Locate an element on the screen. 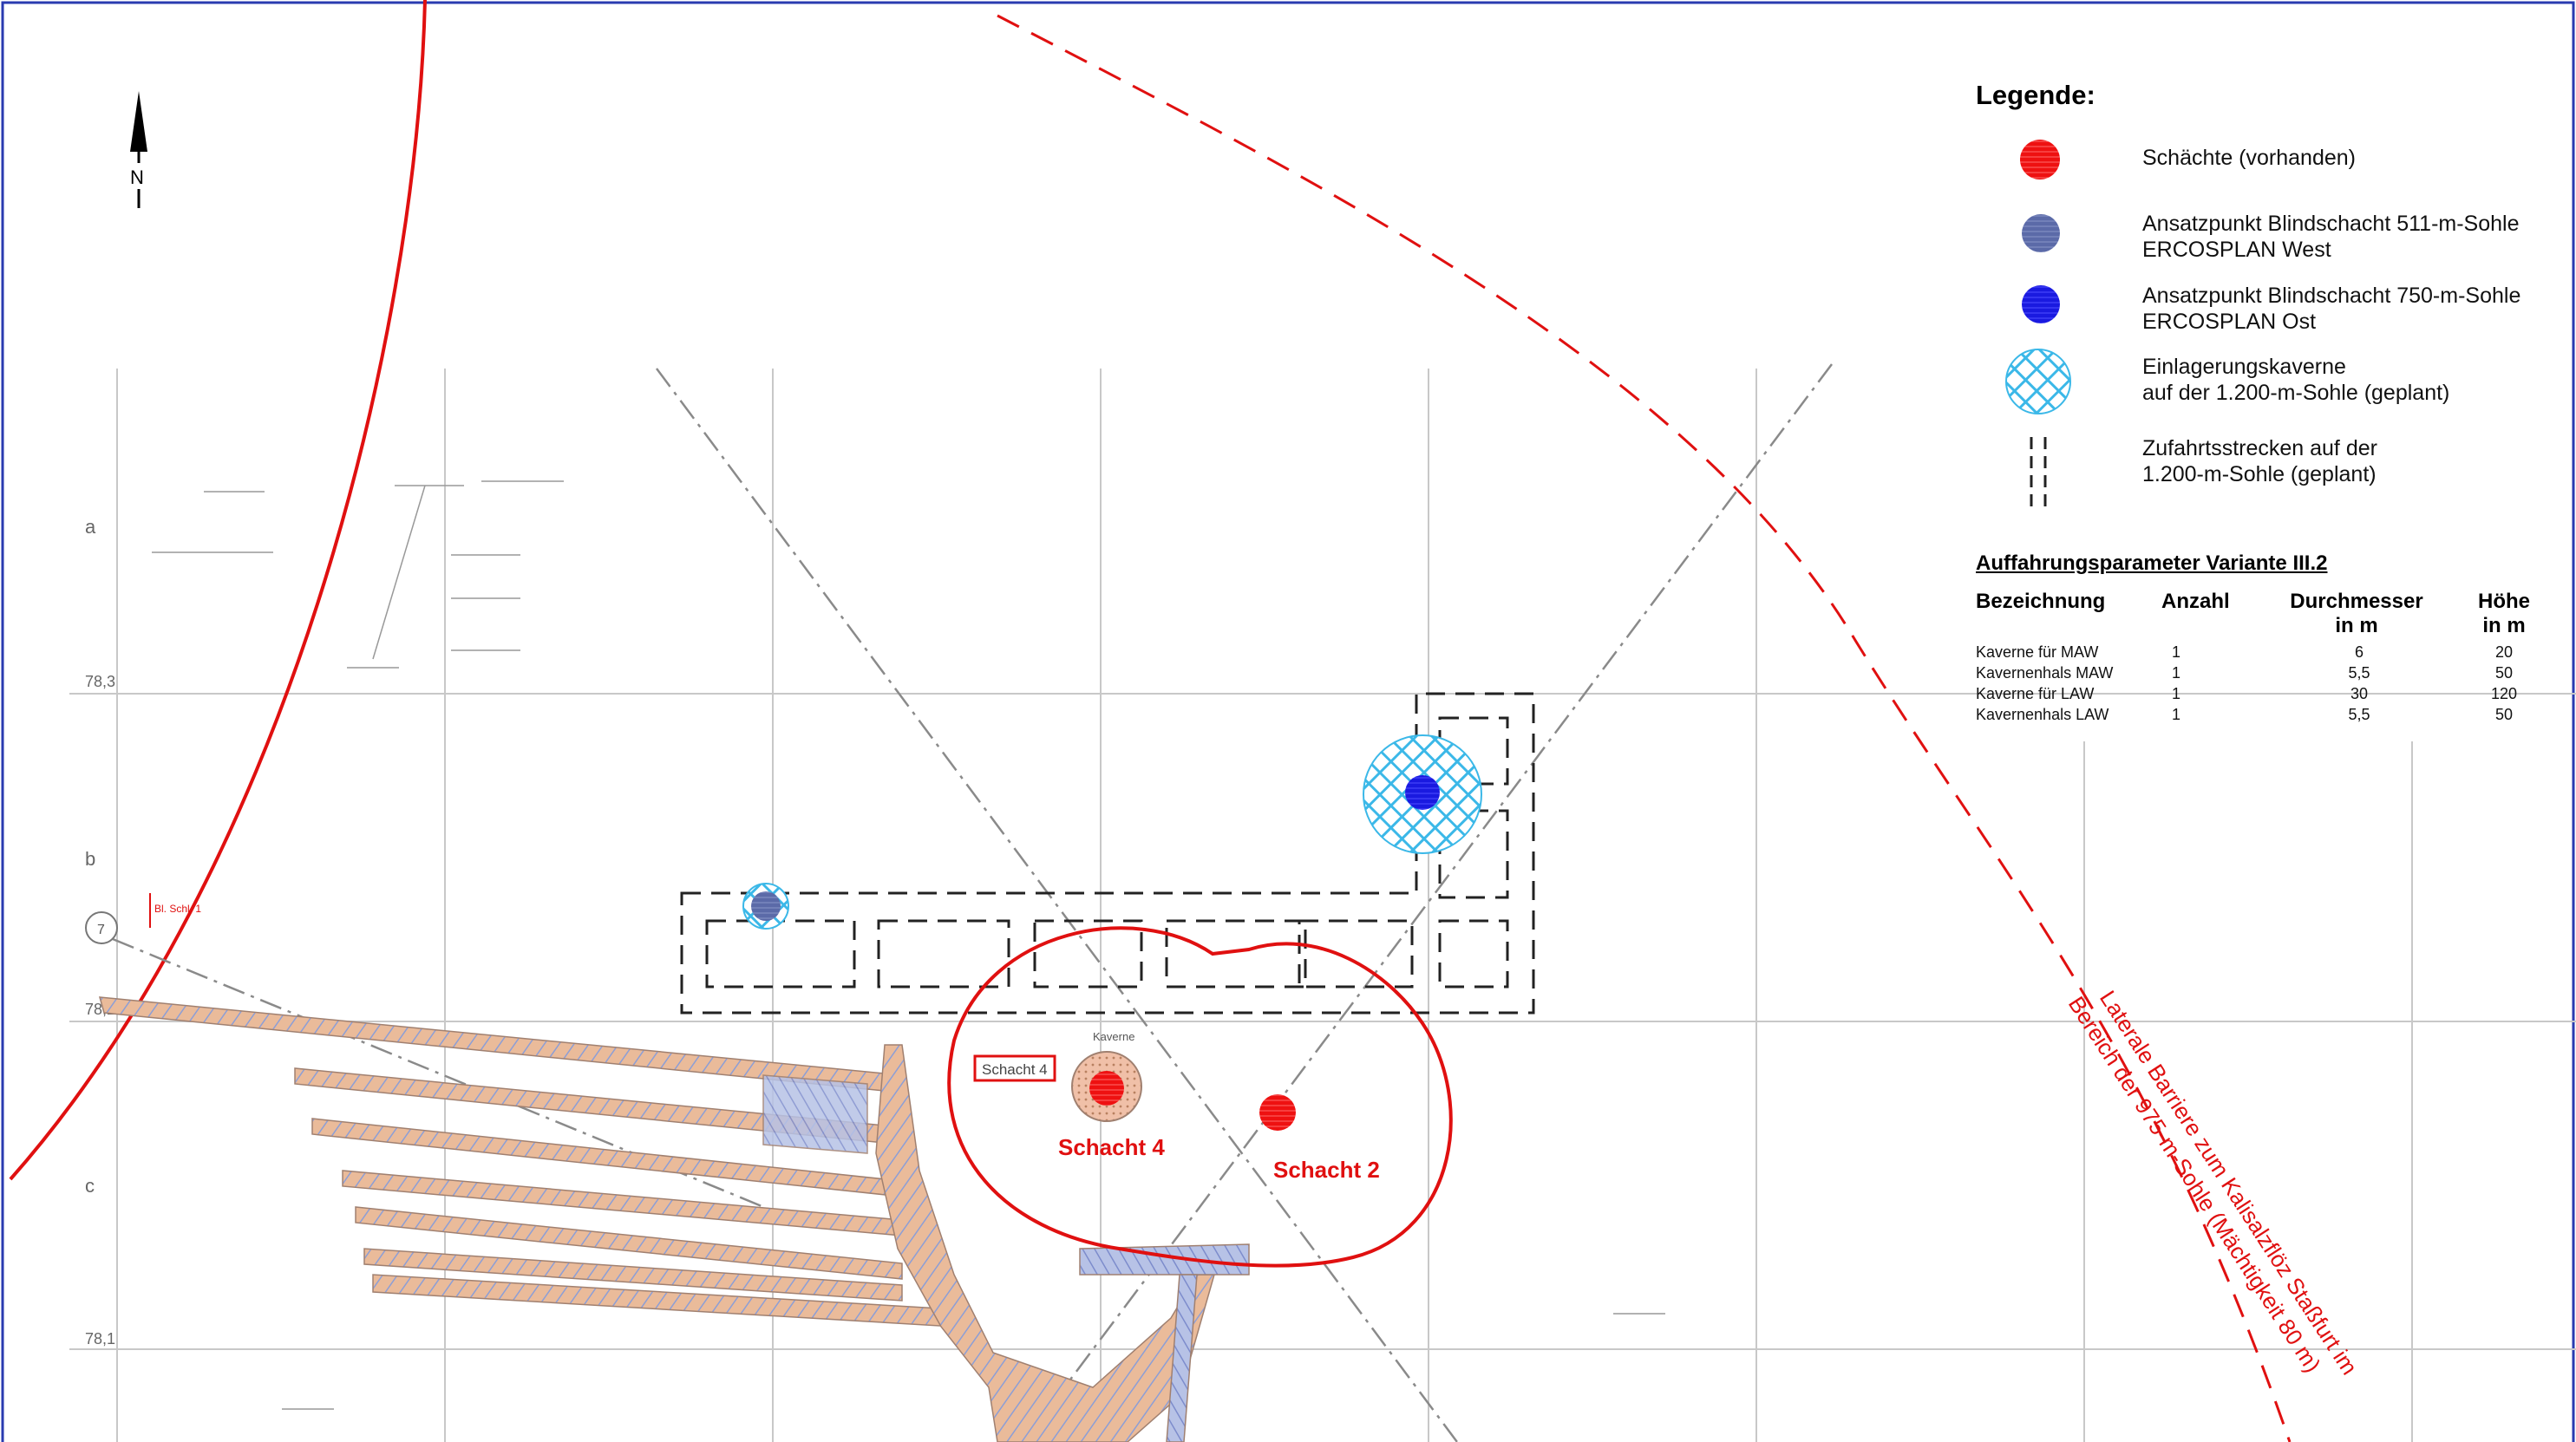 Image resolution: width=2576 pixels, height=1442 pixels. param-header-name: Bezeichnung is located at coordinates (2041, 601).